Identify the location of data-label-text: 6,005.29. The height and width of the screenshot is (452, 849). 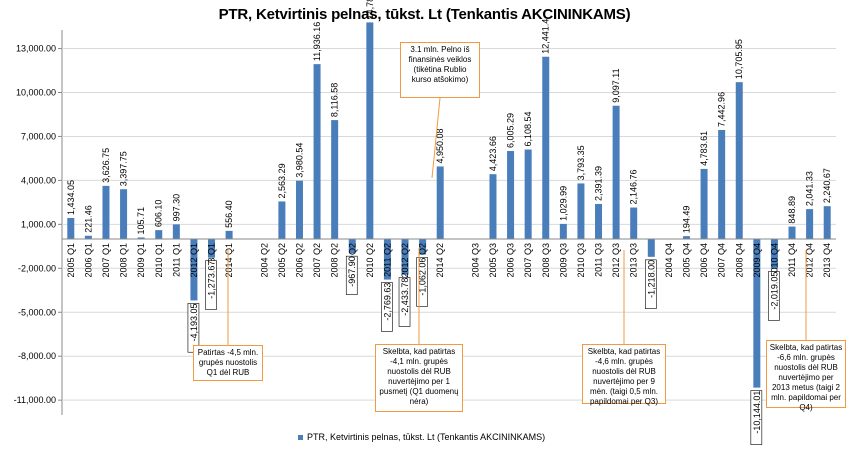
(511, 130).